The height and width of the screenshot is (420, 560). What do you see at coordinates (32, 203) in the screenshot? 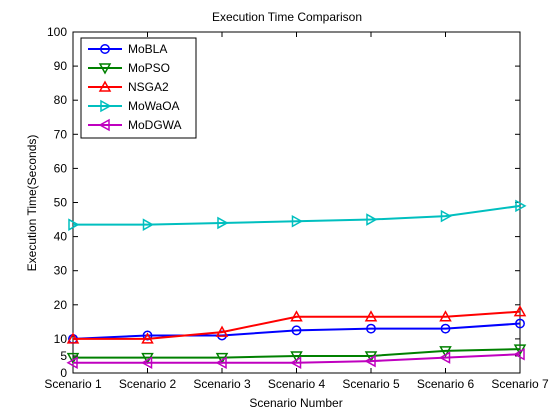
I see `y-axis-label: Execution Time(Seconds)` at bounding box center [32, 203].